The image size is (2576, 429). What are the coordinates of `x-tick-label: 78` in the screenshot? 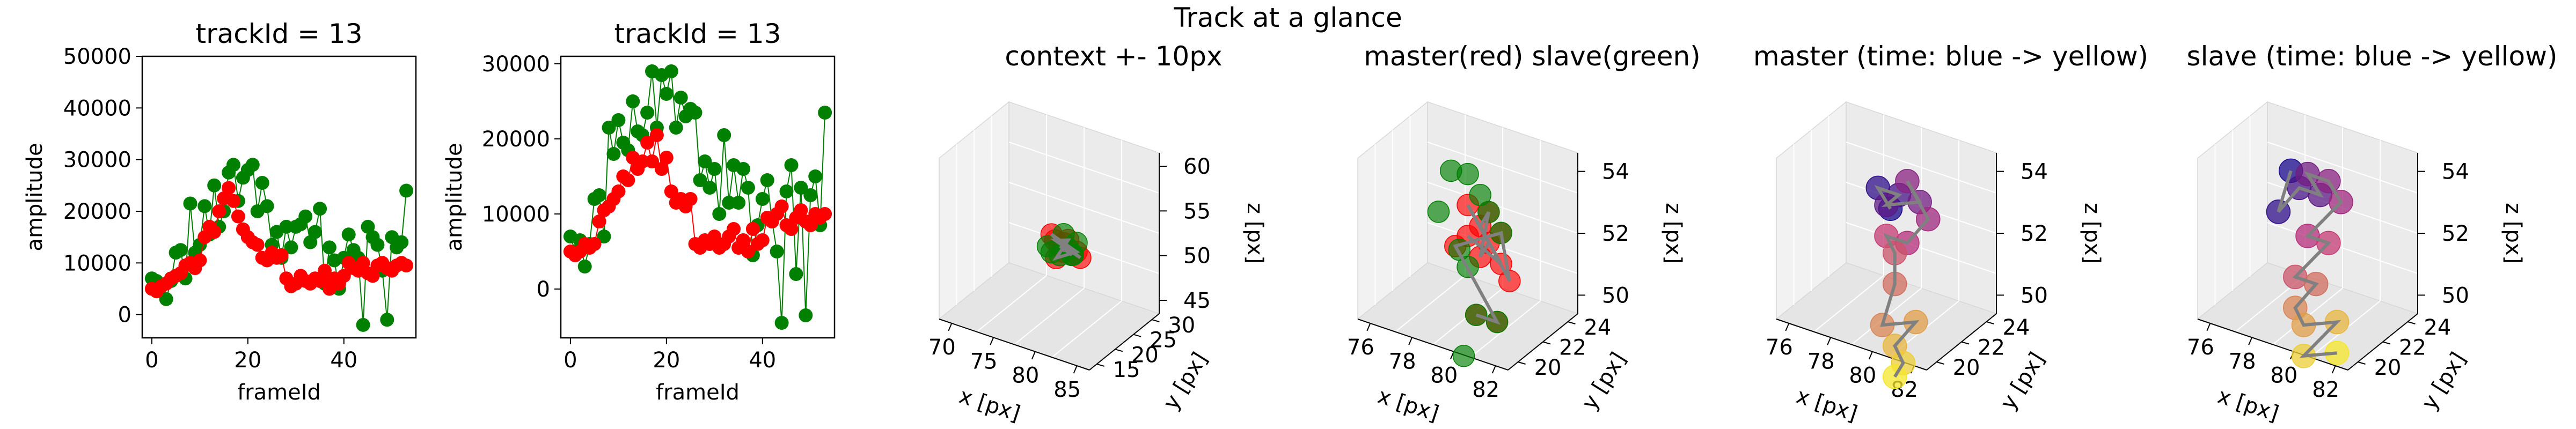 It's located at (2242, 361).